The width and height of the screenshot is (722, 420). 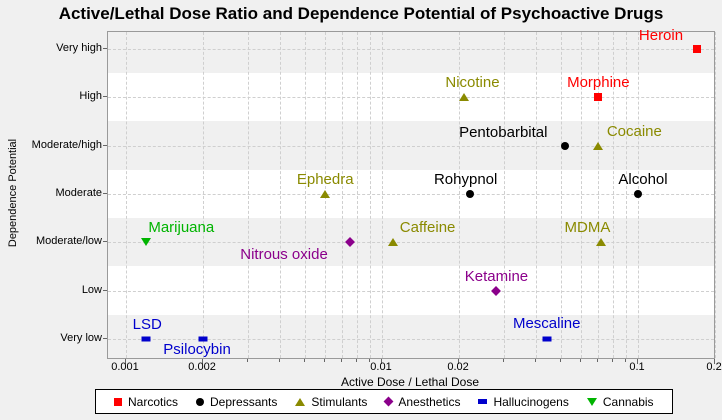 What do you see at coordinates (591, 401) in the screenshot?
I see `cannabis-legend-icon` at bounding box center [591, 401].